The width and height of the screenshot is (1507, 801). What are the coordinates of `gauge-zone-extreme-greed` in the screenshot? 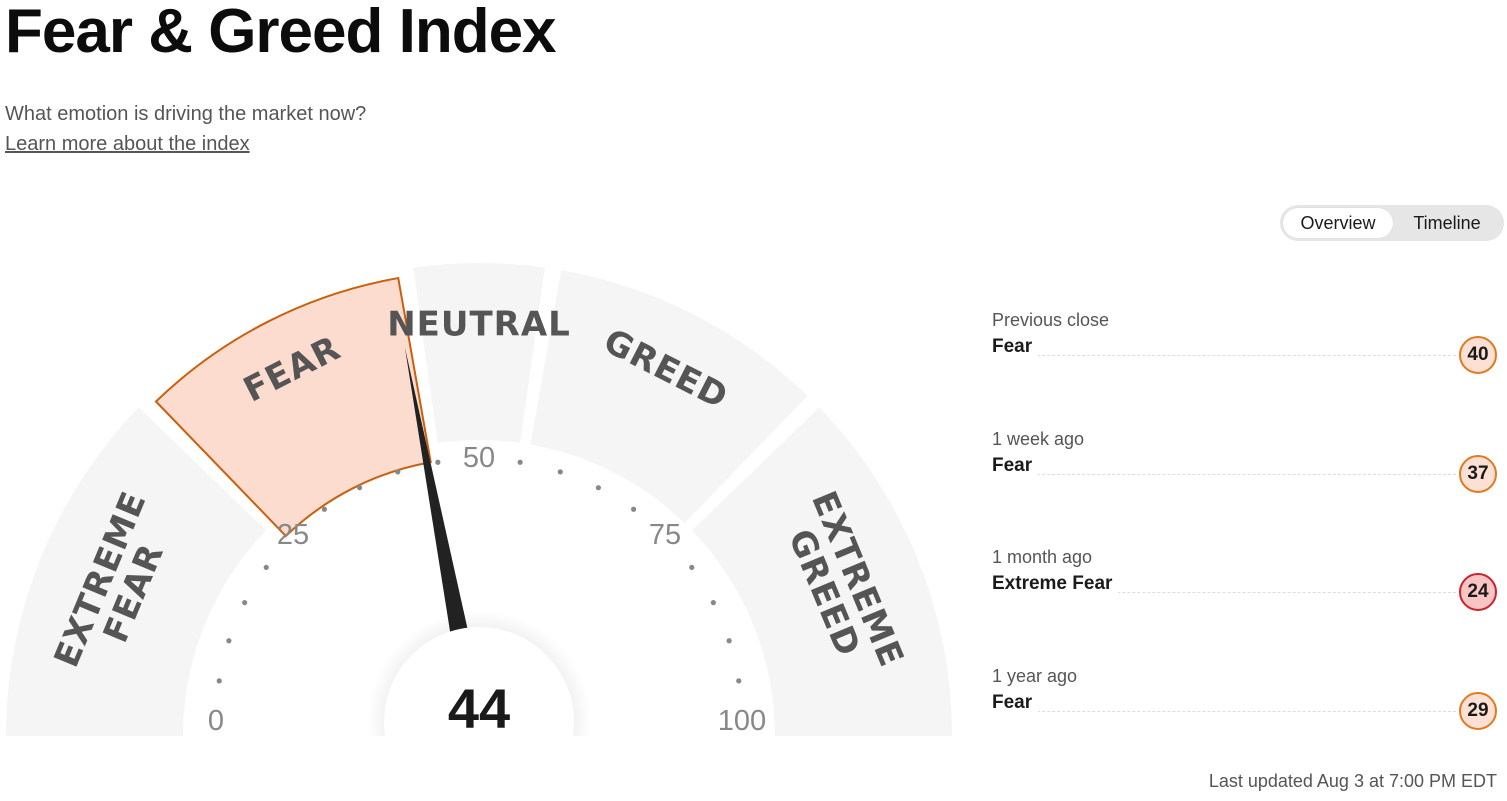 It's located at (821, 571).